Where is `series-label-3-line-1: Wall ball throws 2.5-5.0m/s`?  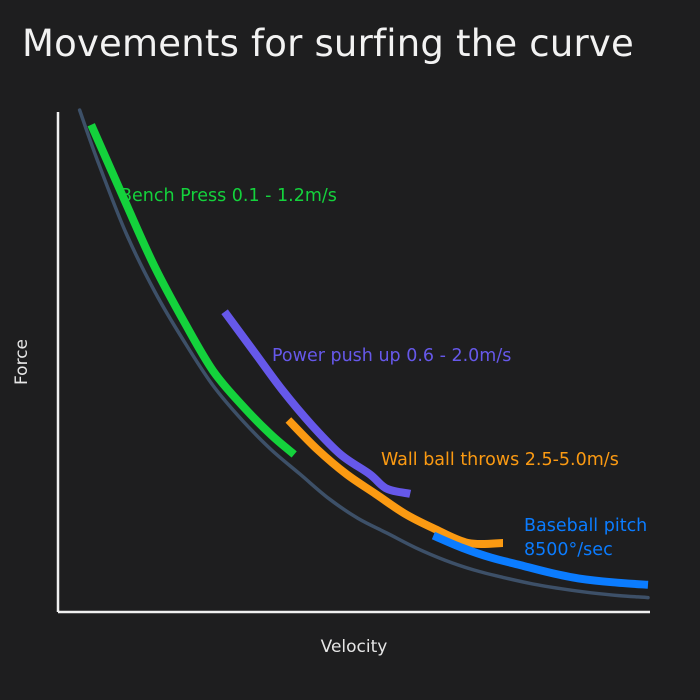 series-label-3-line-1: Wall ball throws 2.5-5.0m/s is located at coordinates (500, 460).